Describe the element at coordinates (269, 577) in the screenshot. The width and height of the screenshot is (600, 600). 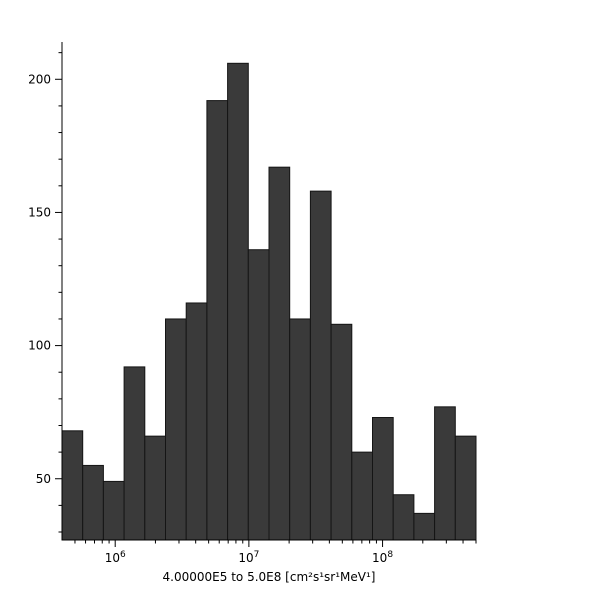
I see `x-axis-label: 4.00000E5 to 5.0E8 [cm²s¹sr¹MeV¹]` at that location.